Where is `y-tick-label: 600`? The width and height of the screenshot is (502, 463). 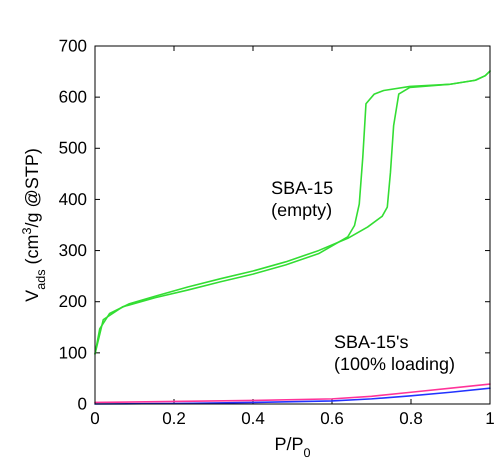
y-tick-label: 600 is located at coordinates (72, 97).